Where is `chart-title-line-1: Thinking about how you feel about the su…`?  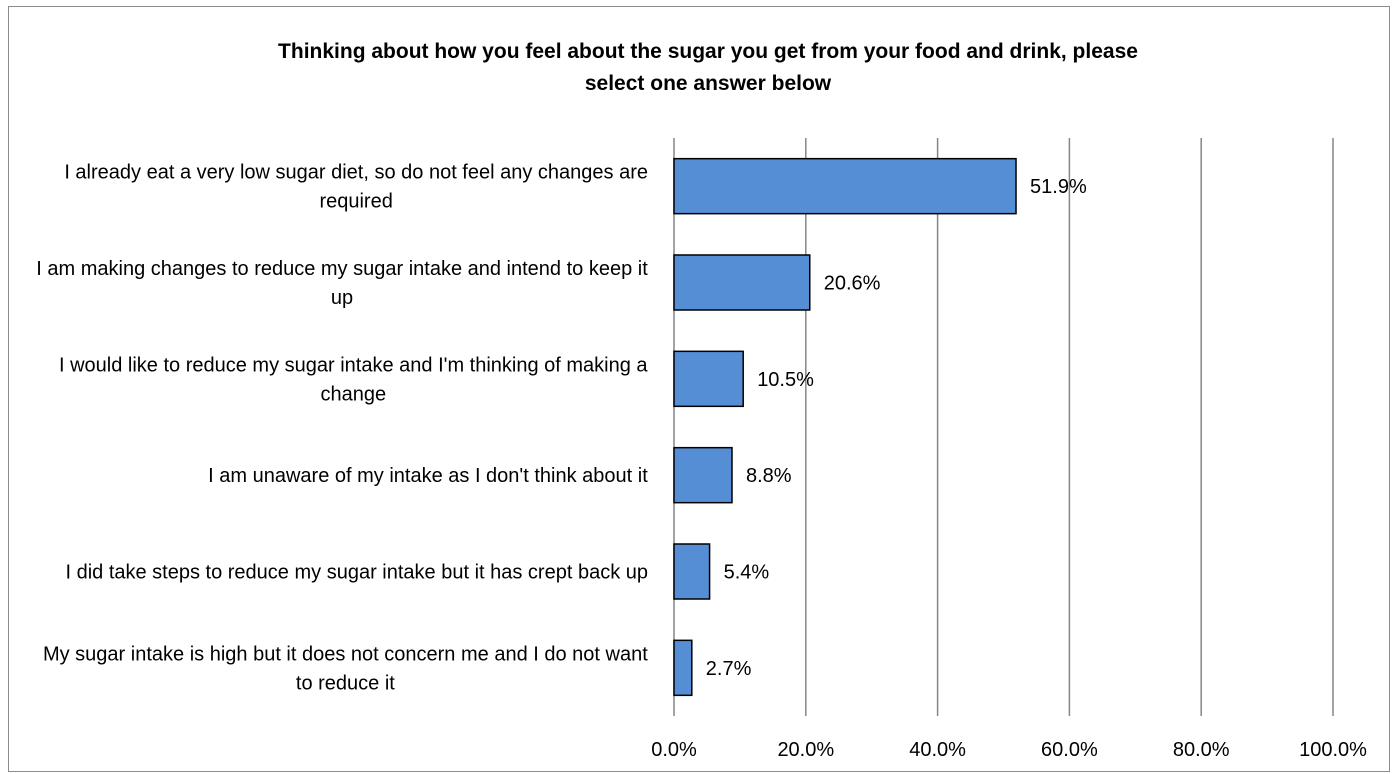 chart-title-line-1: Thinking about how you feel about the su… is located at coordinates (708, 51).